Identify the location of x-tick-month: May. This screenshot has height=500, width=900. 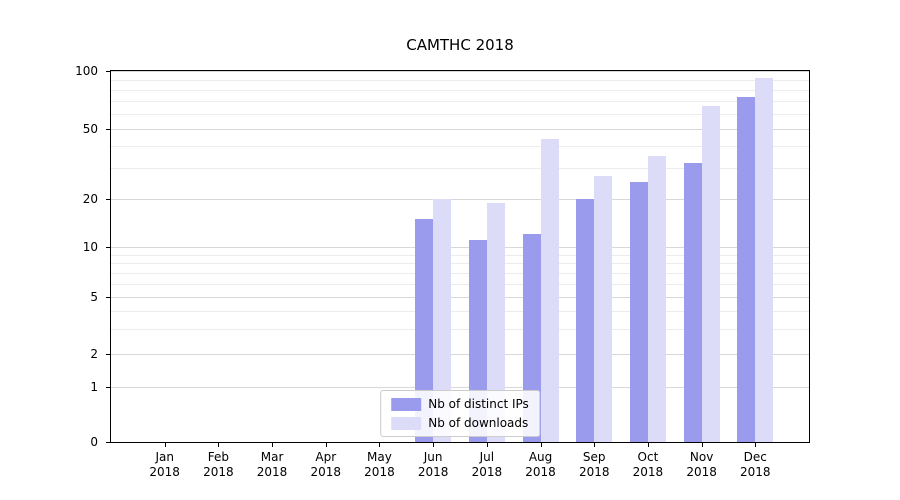
(379, 457).